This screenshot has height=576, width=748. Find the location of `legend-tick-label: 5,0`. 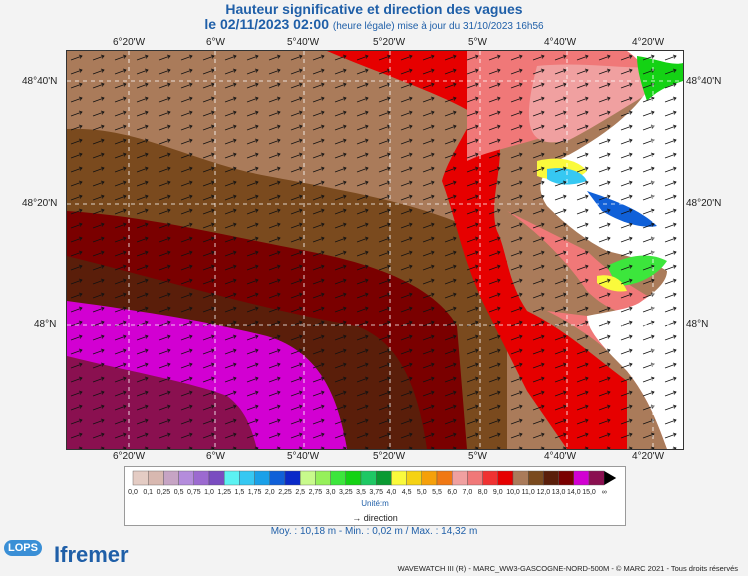

legend-tick-label: 5,0 is located at coordinates (421, 492).